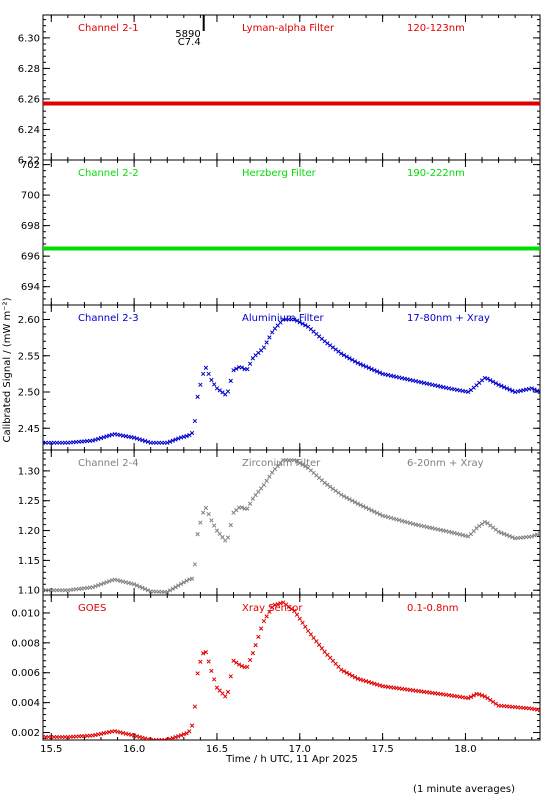 The width and height of the screenshot is (550, 800). I want to click on channel-label: Channel 2-2, so click(108, 173).